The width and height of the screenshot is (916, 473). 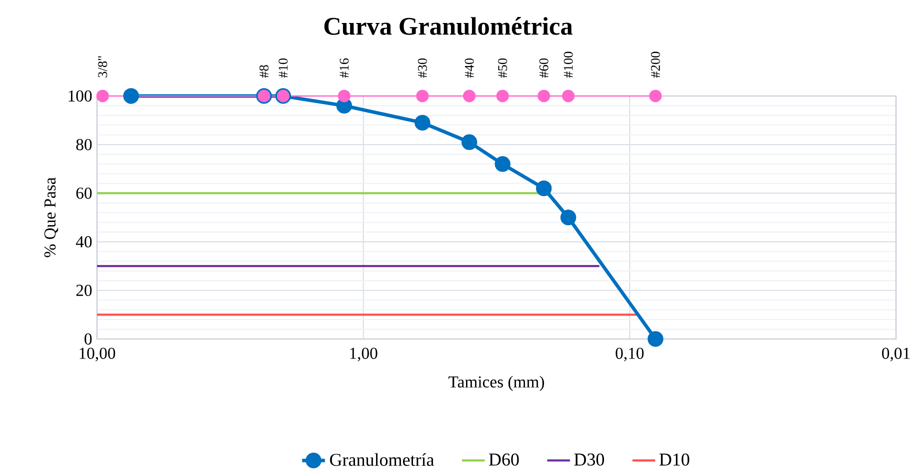 I want to click on y-tick-label: 60, so click(x=84, y=193).